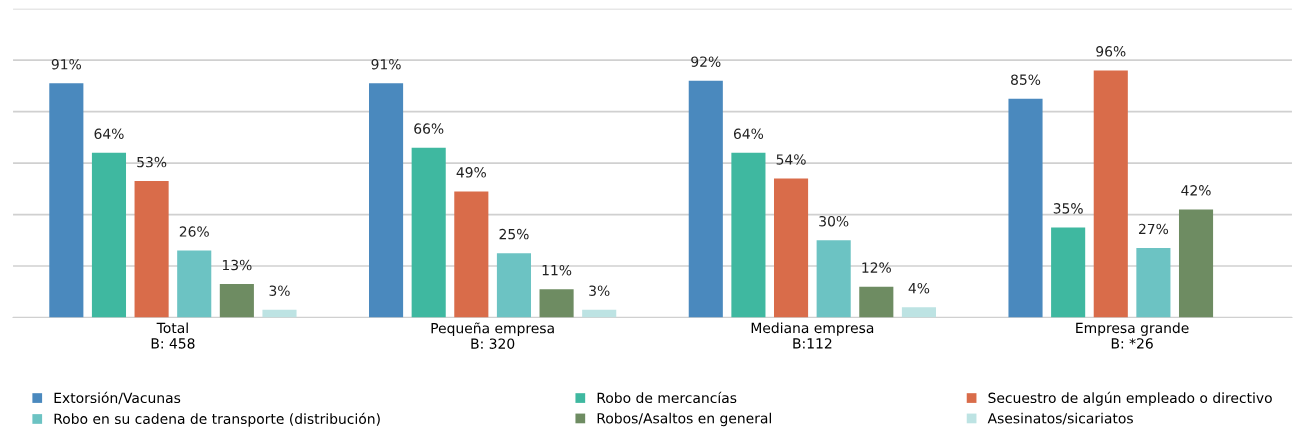  What do you see at coordinates (1196, 190) in the screenshot?
I see `data-label: 42%` at bounding box center [1196, 190].